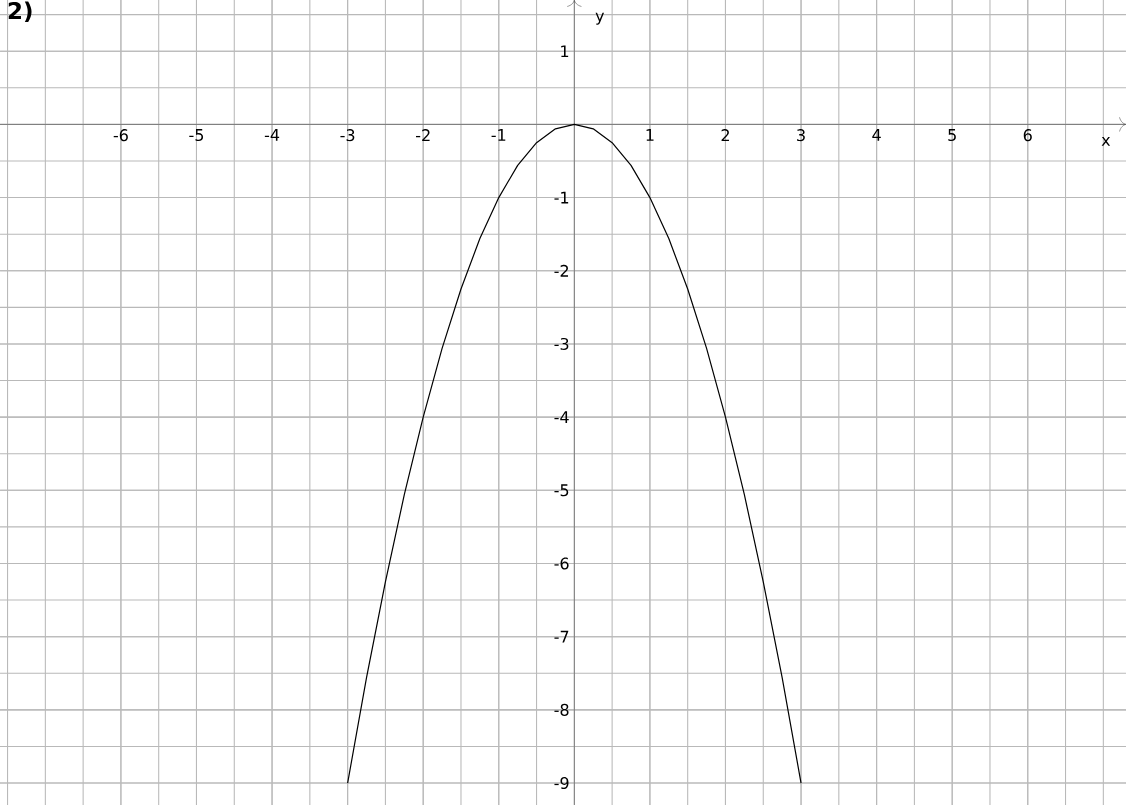 This screenshot has height=805, width=1126. What do you see at coordinates (1027, 135) in the screenshot?
I see `x-tick-label: 6` at bounding box center [1027, 135].